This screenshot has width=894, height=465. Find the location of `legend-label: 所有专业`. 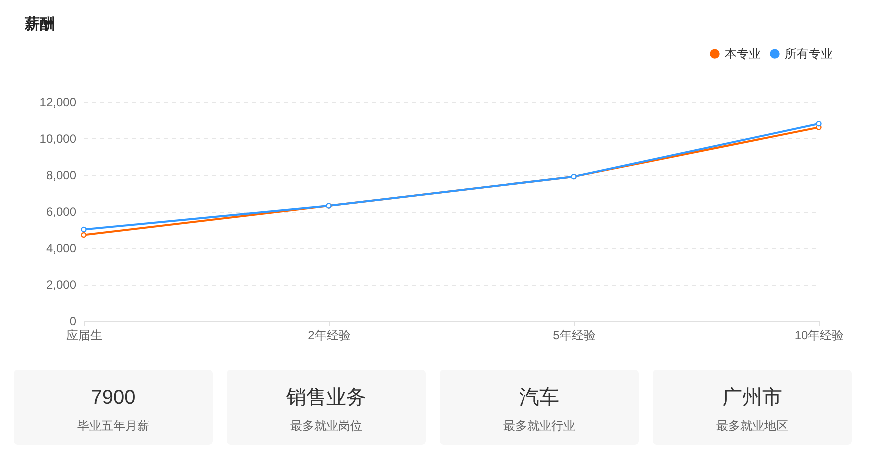

legend-label: 所有专业 is located at coordinates (809, 54).